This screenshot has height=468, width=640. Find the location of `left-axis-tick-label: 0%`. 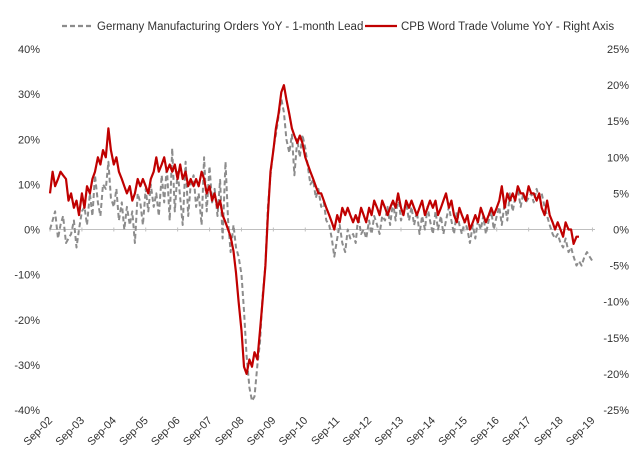

left-axis-tick-label: 0% is located at coordinates (32, 231).